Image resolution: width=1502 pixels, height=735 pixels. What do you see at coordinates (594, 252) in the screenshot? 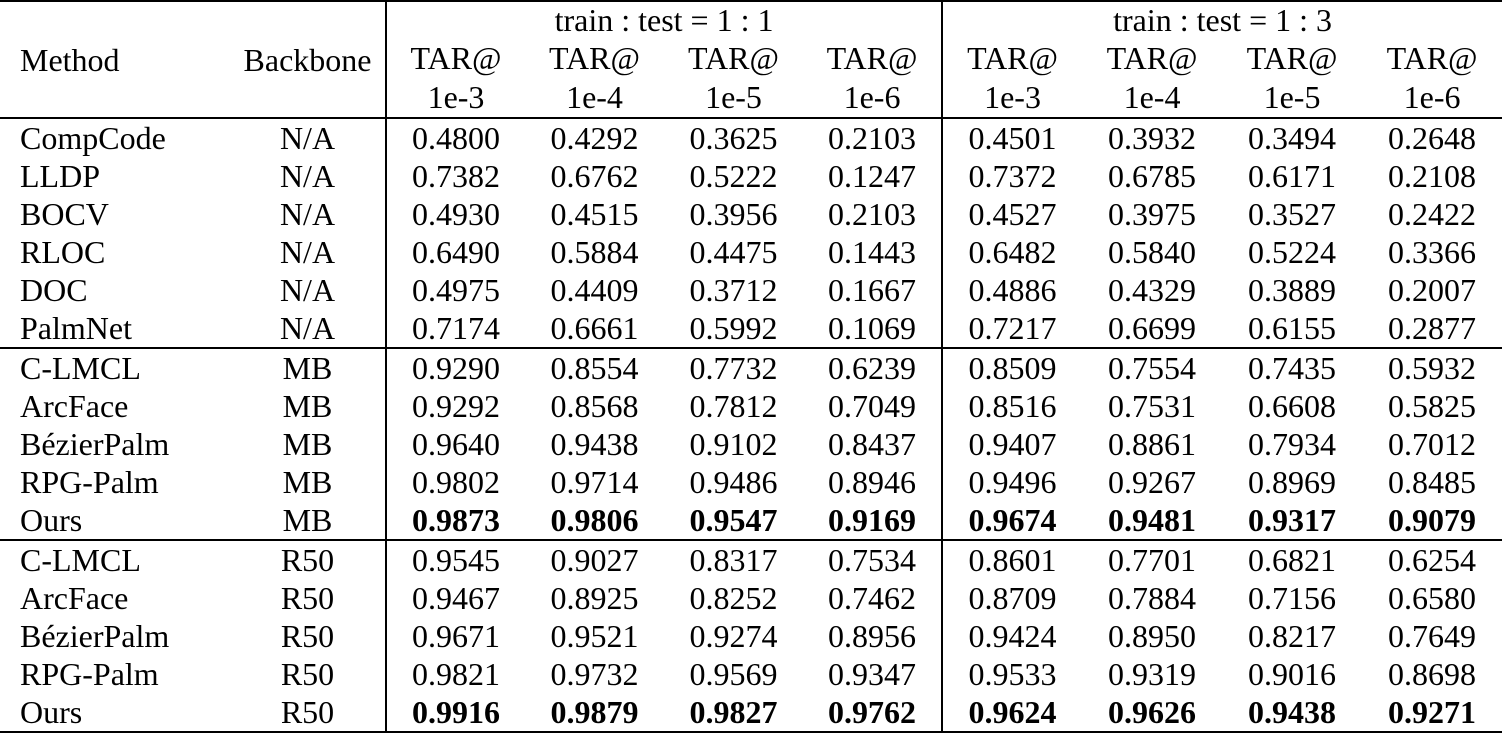
I see `value-cell: 0.5884` at bounding box center [594, 252].